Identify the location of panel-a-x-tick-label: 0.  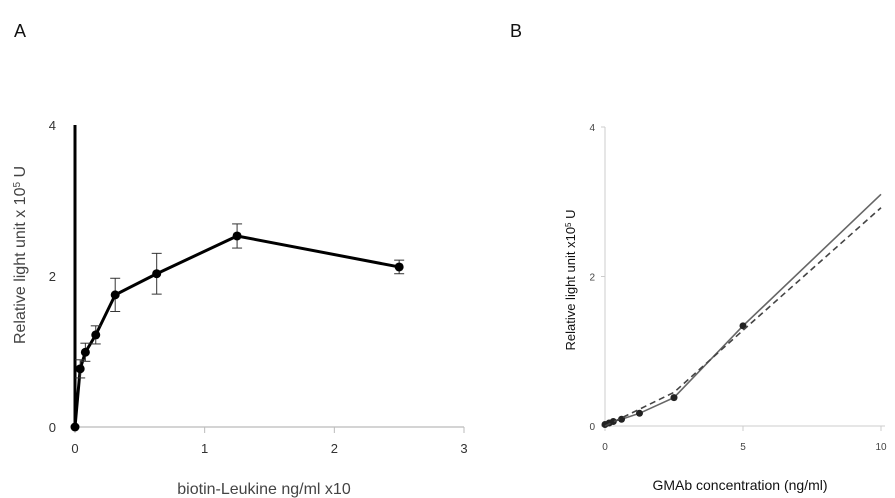
(74, 448).